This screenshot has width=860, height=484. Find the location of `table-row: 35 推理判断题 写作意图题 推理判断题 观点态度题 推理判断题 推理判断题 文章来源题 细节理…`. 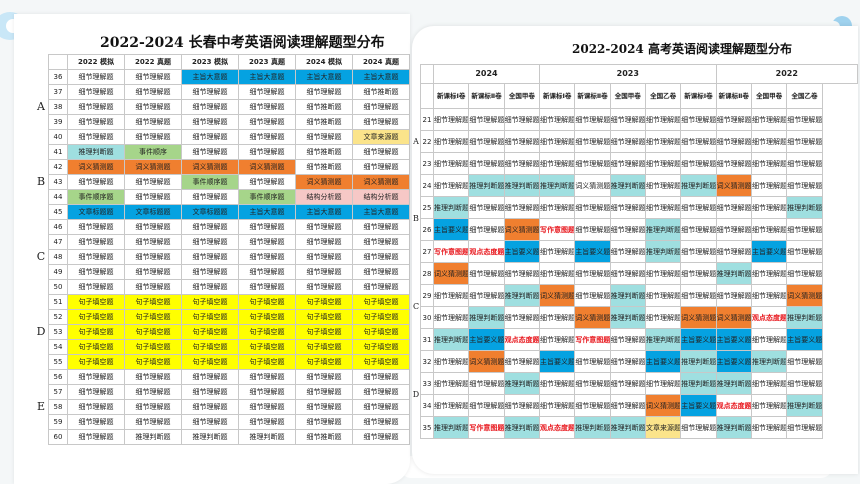

table-row: 35 推理判断题 写作意图题 推理判断题 观点态度题 推理判断题 推理判断题 文章来源题 细节理… is located at coordinates (635, 427).